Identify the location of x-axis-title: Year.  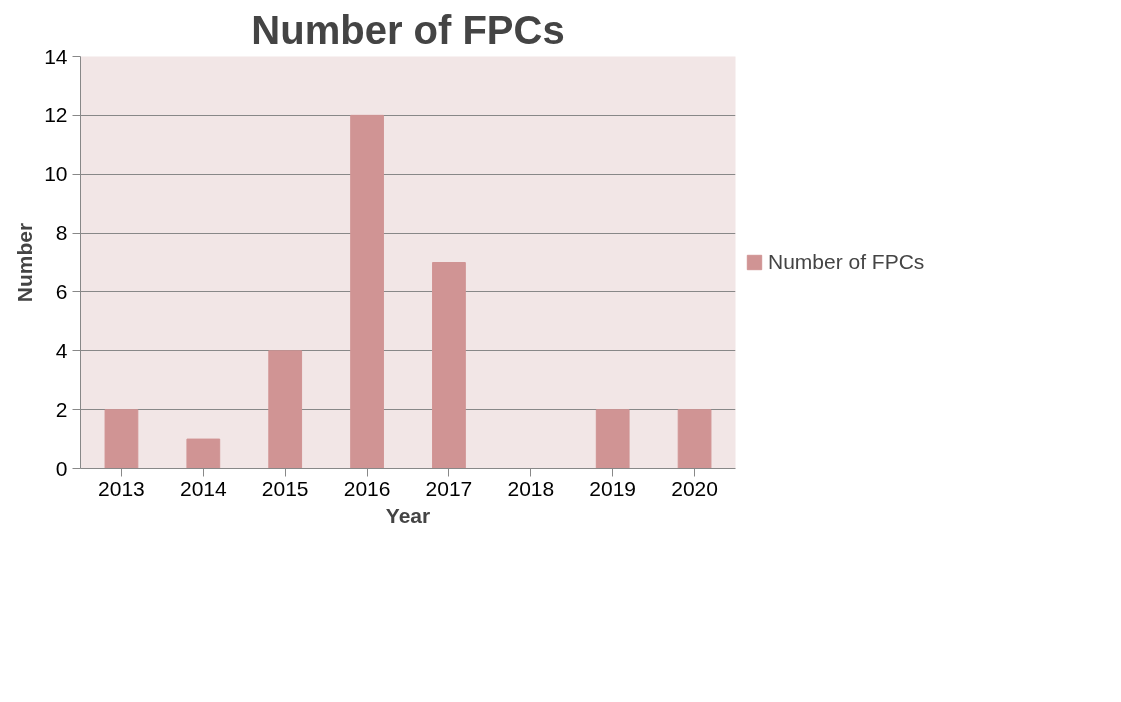
(408, 515).